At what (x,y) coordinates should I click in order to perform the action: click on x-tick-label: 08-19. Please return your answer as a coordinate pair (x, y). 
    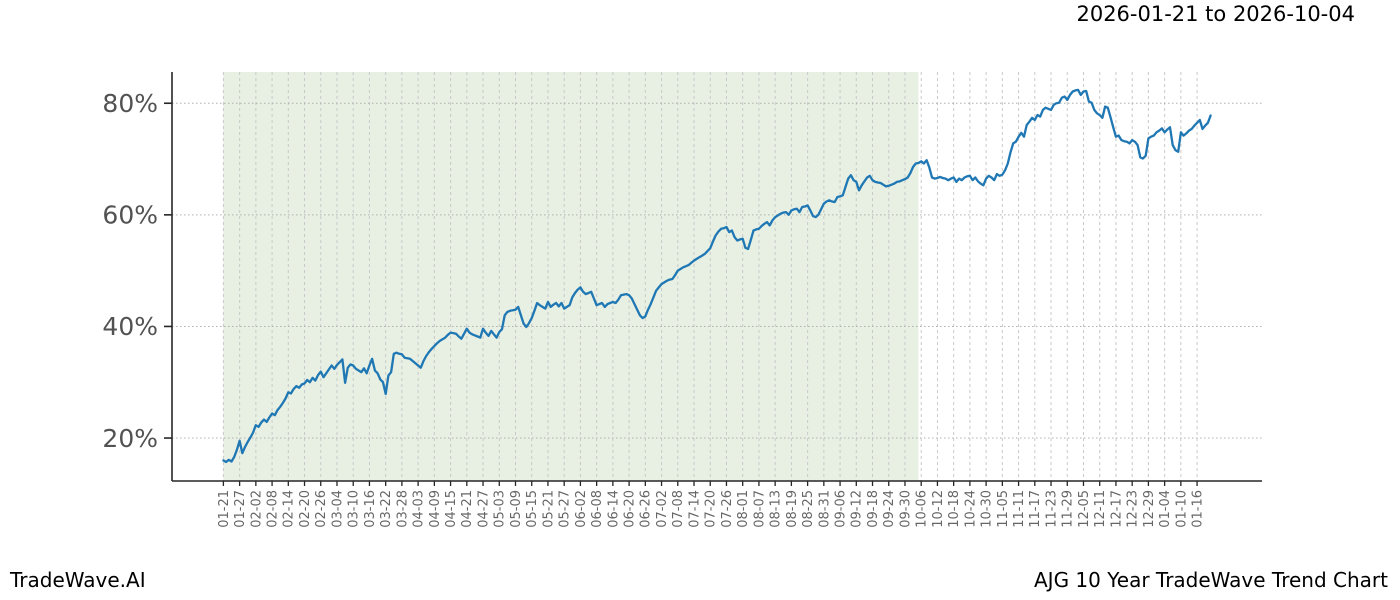
    Looking at the image, I should click on (792, 509).